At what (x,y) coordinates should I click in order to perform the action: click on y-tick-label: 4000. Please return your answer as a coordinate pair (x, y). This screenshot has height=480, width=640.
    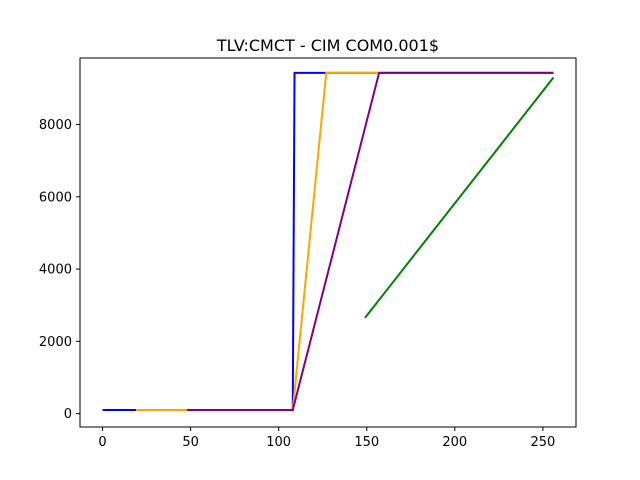
    Looking at the image, I should click on (55, 270).